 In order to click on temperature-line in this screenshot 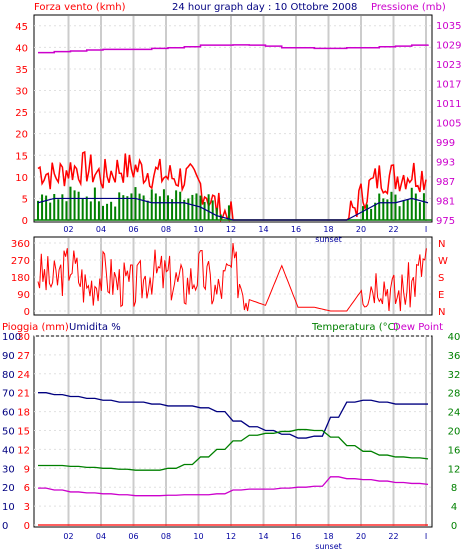, I will do `click(233, 449)`.